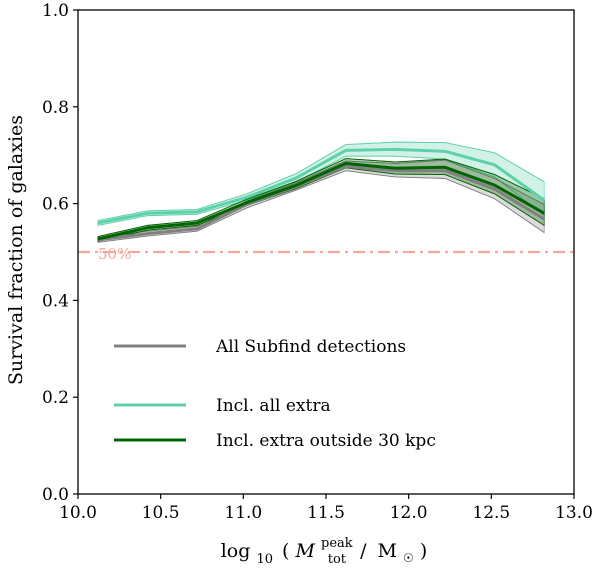 The width and height of the screenshot is (598, 572). What do you see at coordinates (273, 406) in the screenshot?
I see `legend-label-all-extra: Incl. all extra` at bounding box center [273, 406].